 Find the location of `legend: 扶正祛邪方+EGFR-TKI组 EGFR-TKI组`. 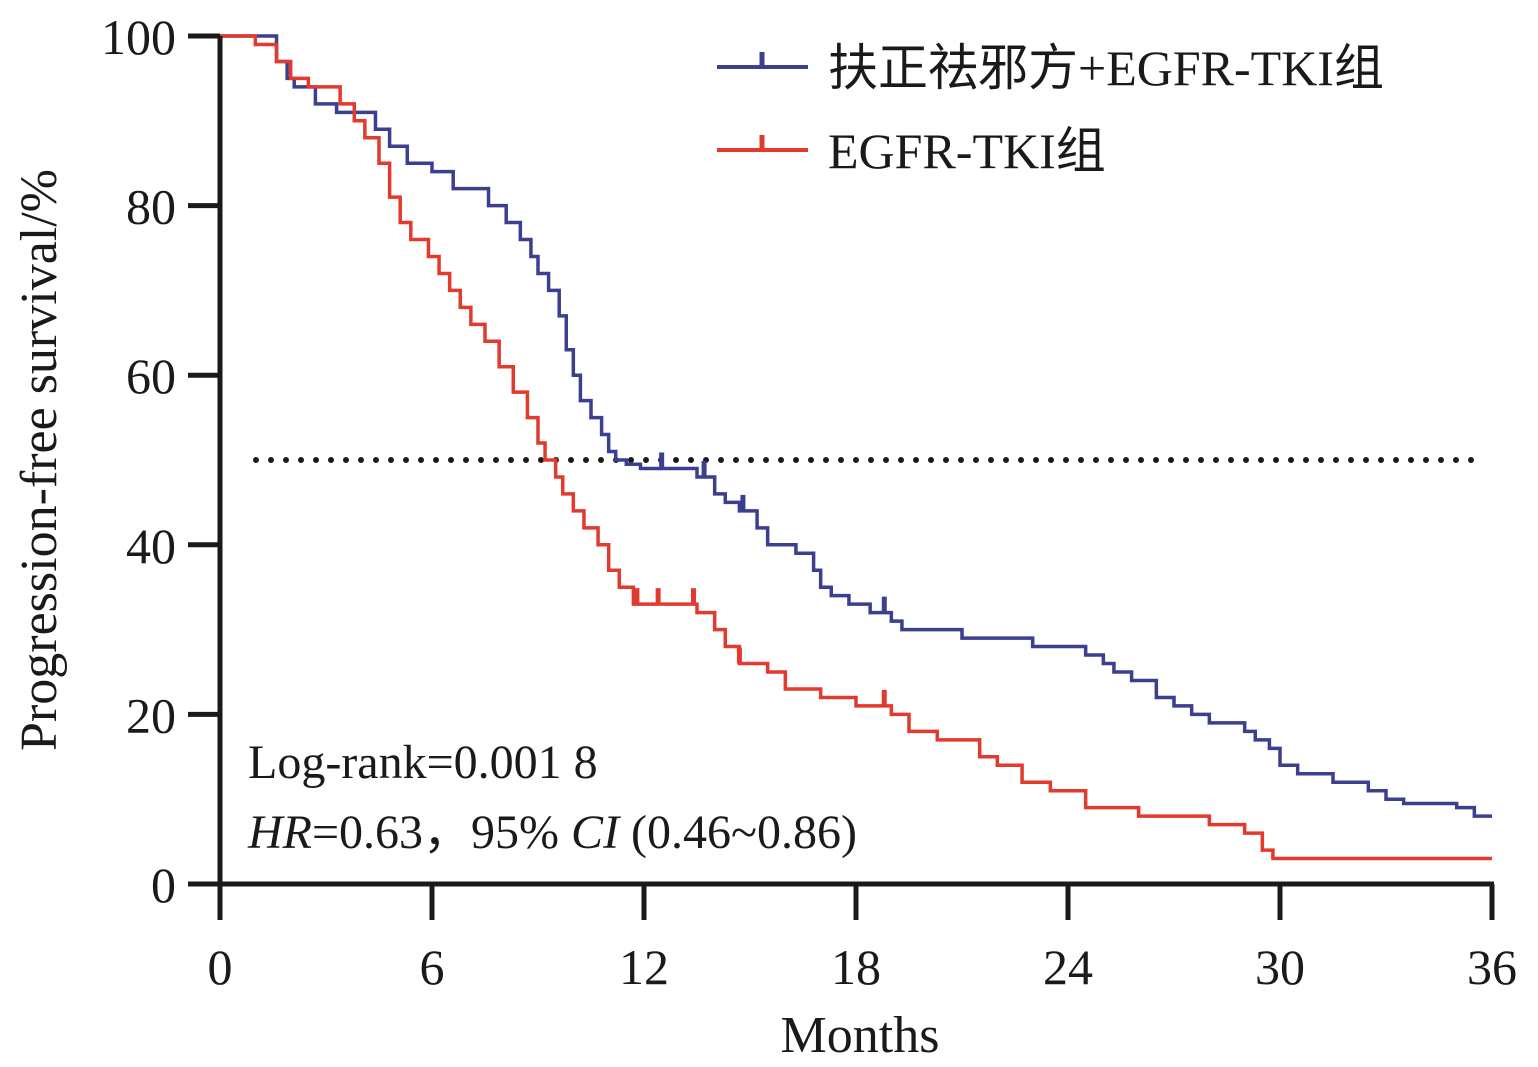

legend: 扶正祛邪方+EGFR-TKI组 EGFR-TKI组 is located at coordinates (1050, 109).